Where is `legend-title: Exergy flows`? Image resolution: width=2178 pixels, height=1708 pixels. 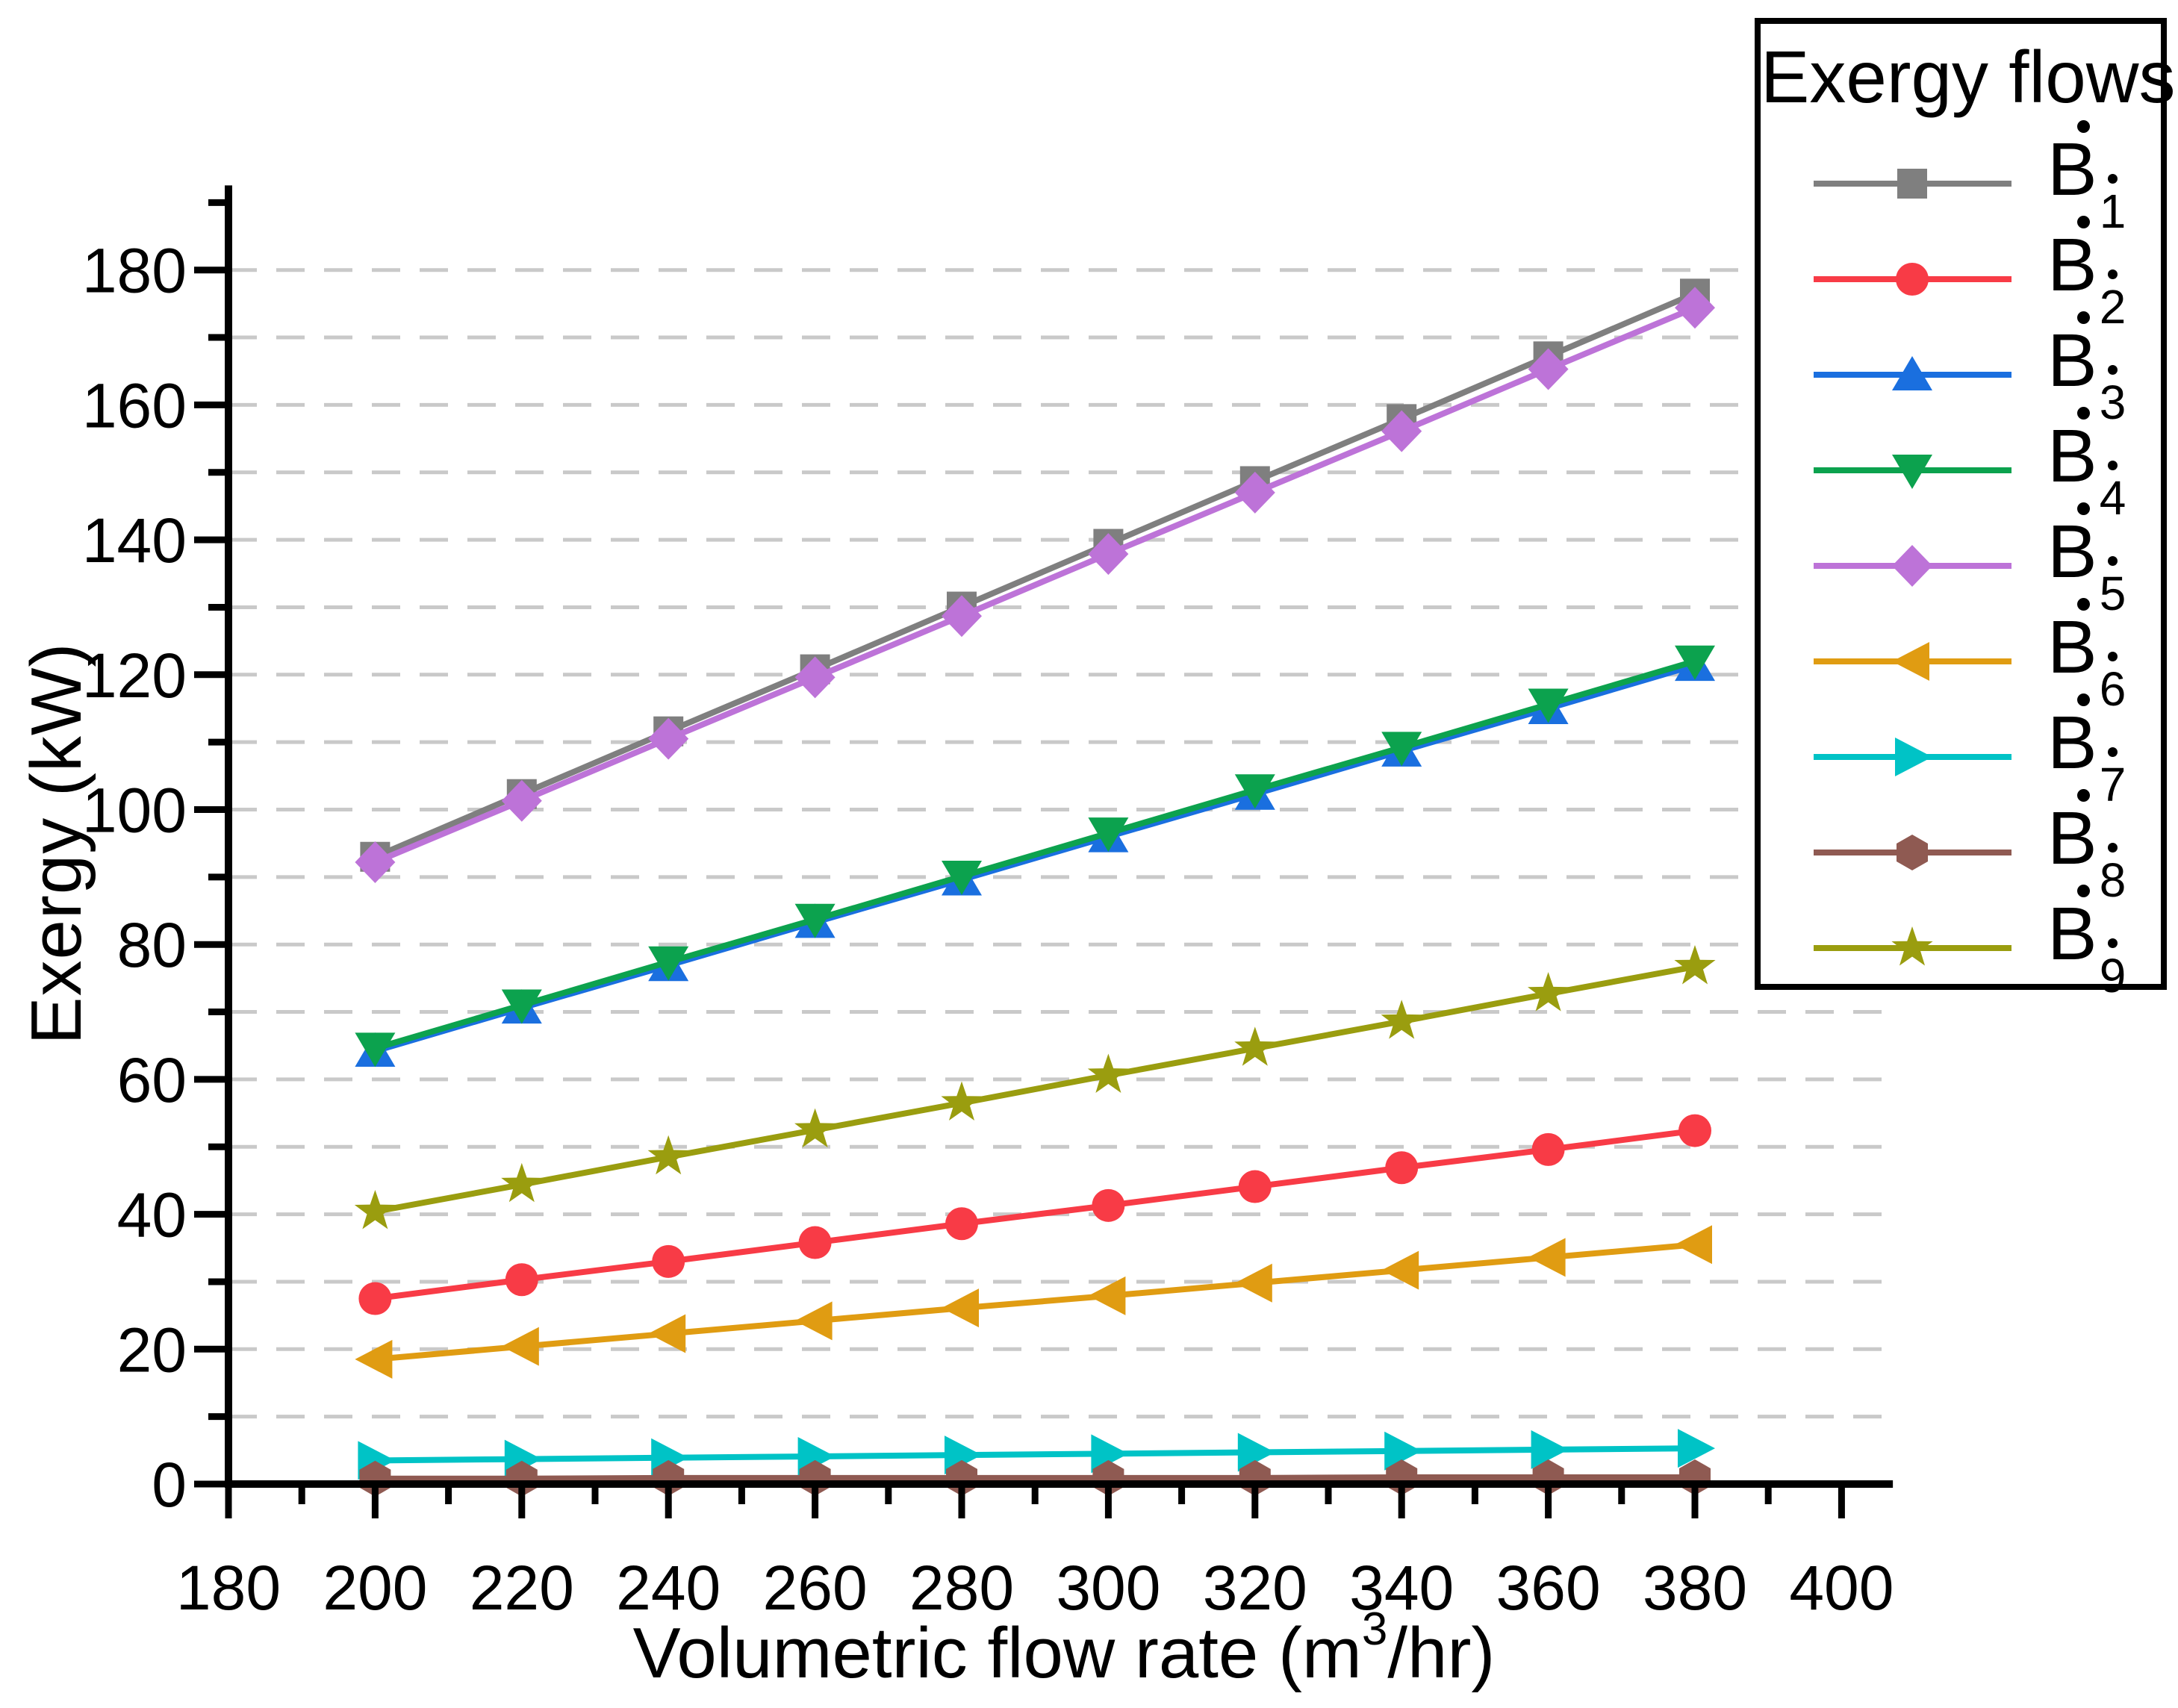 legend-title: Exergy flows is located at coordinates (1968, 77).